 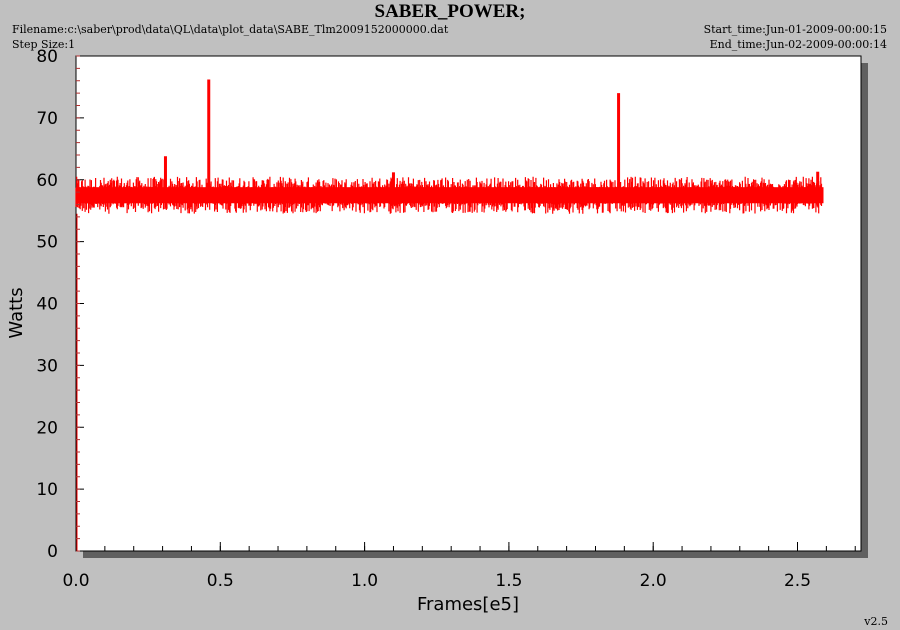 I want to click on x-axis-title: Frames[e5], so click(x=468, y=604).